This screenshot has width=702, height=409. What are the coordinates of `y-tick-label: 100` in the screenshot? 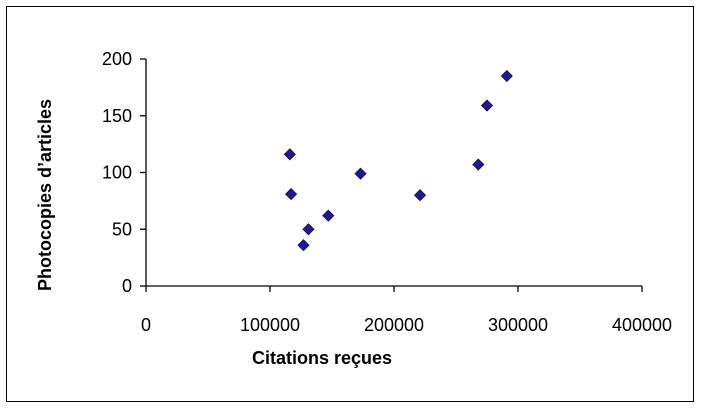 It's located at (117, 173).